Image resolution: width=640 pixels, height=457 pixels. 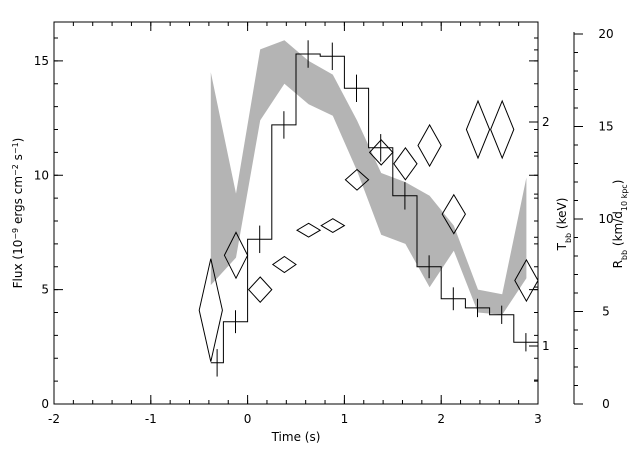 I want to click on r-tick-label: 0, so click(x=606, y=404).